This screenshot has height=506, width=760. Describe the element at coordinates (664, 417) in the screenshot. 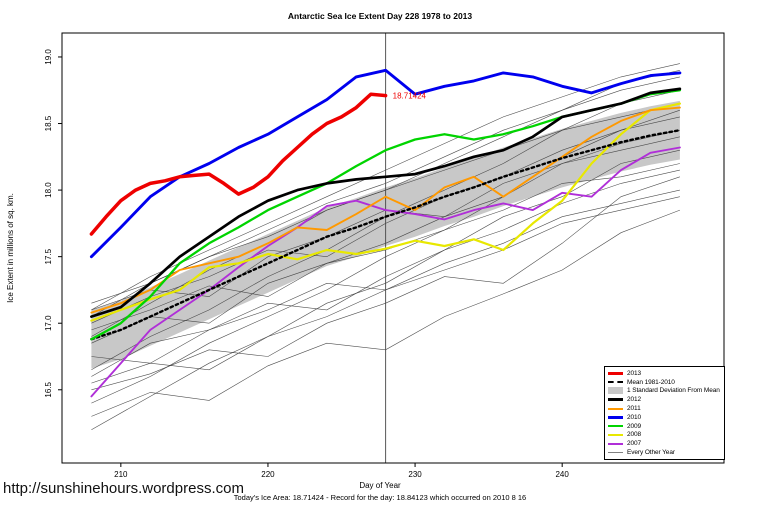

I see `legend-item: 2010` at that location.